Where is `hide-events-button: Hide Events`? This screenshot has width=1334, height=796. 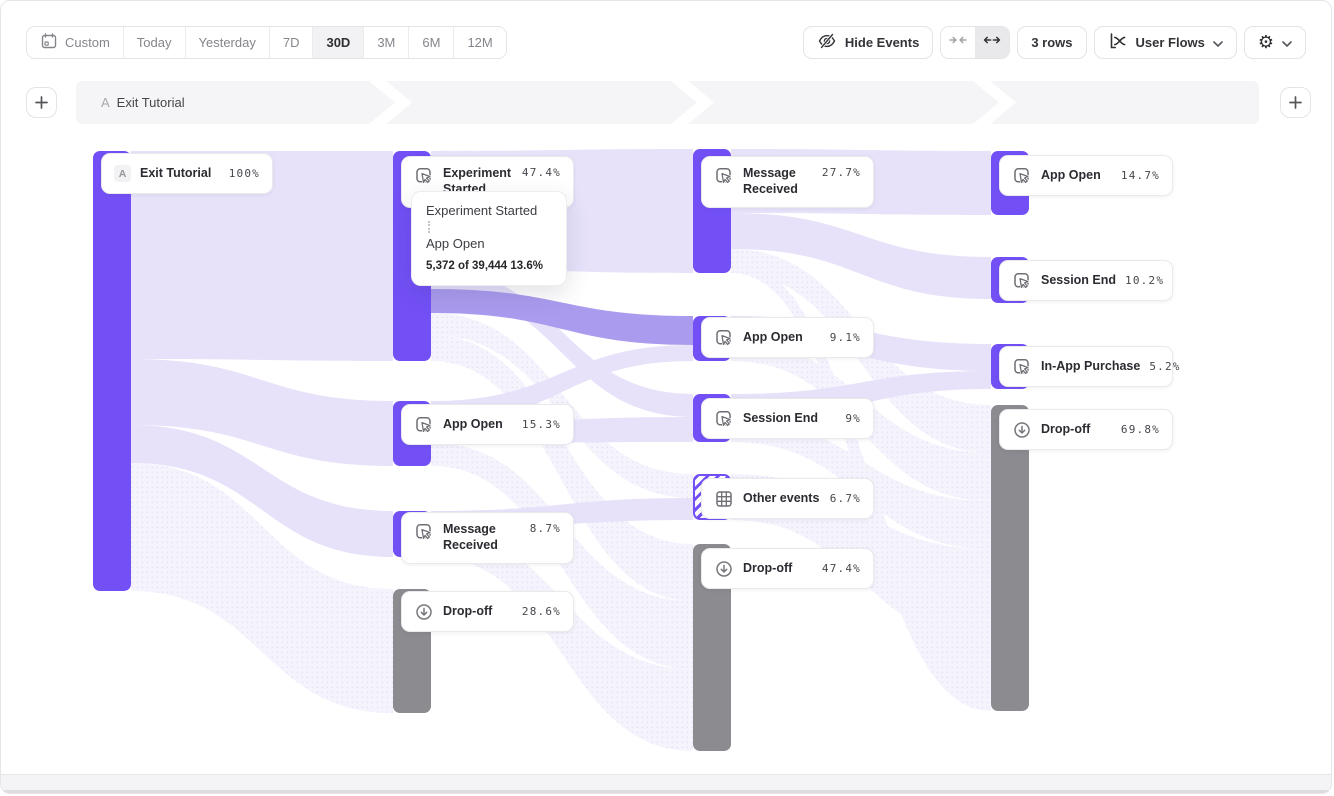
hide-events-button: Hide Events is located at coordinates (868, 42).